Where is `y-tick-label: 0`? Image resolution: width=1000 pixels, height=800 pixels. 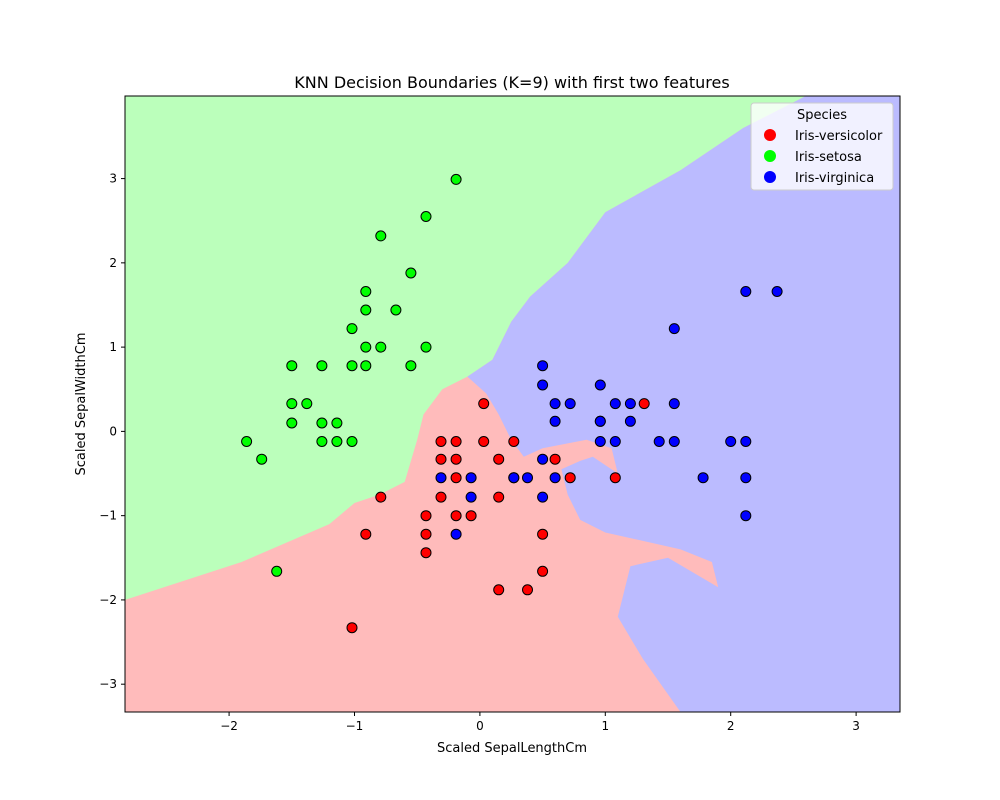
y-tick-label: 0 is located at coordinates (113, 431).